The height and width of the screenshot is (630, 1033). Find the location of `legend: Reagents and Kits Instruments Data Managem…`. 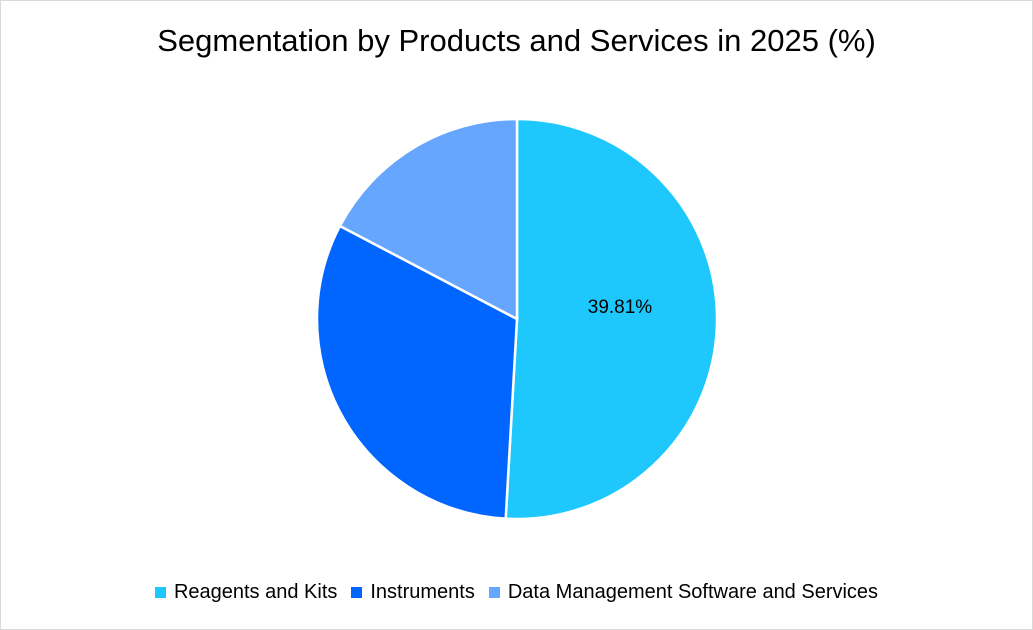

legend: Reagents and Kits Instruments Data Managem… is located at coordinates (516, 592).